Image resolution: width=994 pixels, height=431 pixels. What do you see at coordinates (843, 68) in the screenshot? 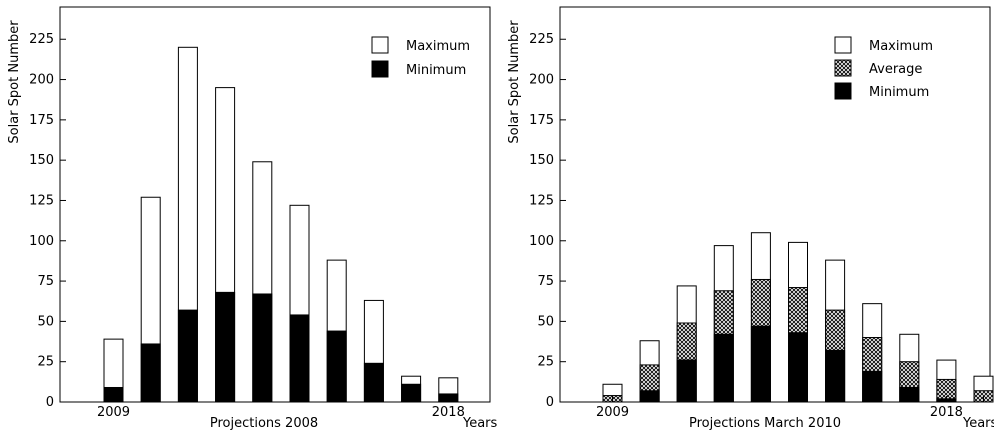
I see `legend-swatch-average` at bounding box center [843, 68].